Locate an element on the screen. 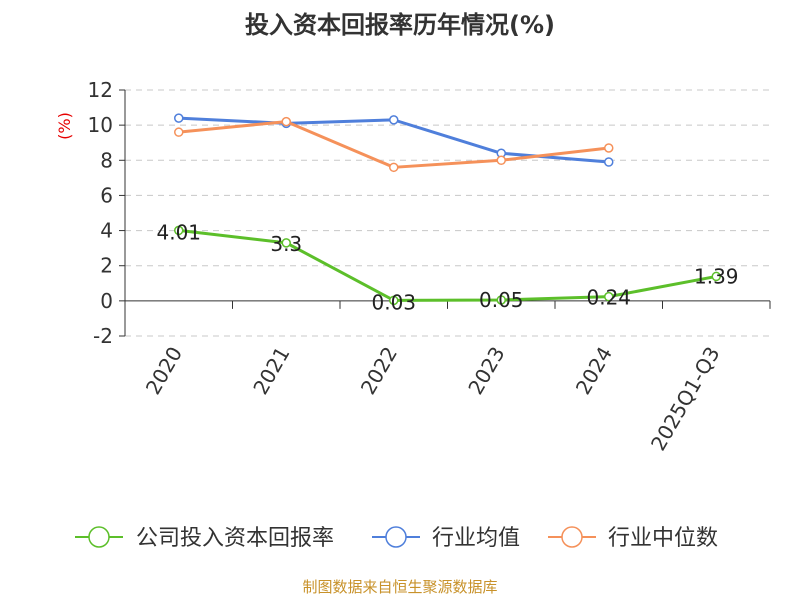 This screenshot has width=800, height=600. x-tick-label: 2022 is located at coordinates (379, 371).